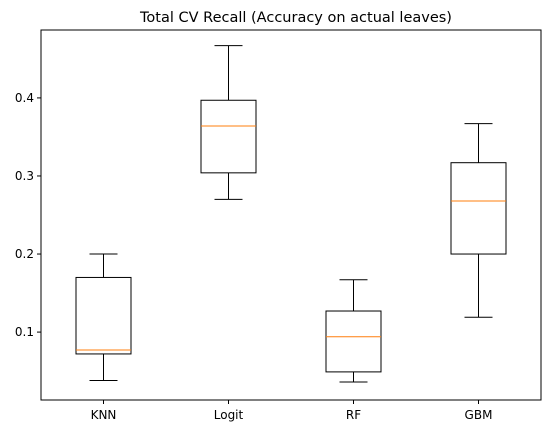 This screenshot has width=547, height=433. I want to click on y-tick-label: 0.3, so click(24, 176).